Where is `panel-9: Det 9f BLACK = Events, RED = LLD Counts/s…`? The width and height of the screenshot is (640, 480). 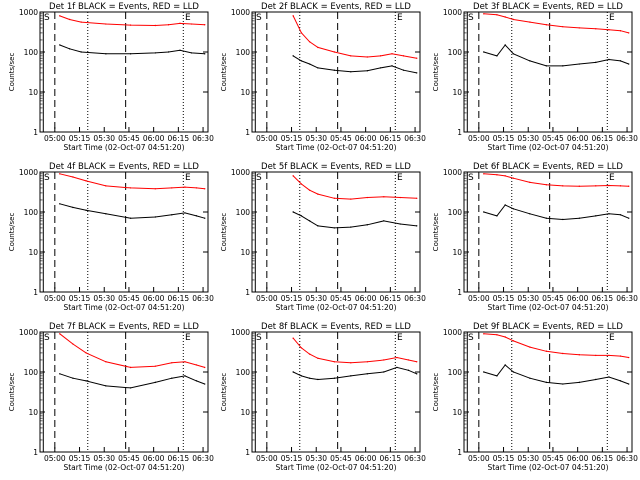 panel-9: Det 9f BLACK = Events, RED = LLD Counts/s… is located at coordinates (535, 397).